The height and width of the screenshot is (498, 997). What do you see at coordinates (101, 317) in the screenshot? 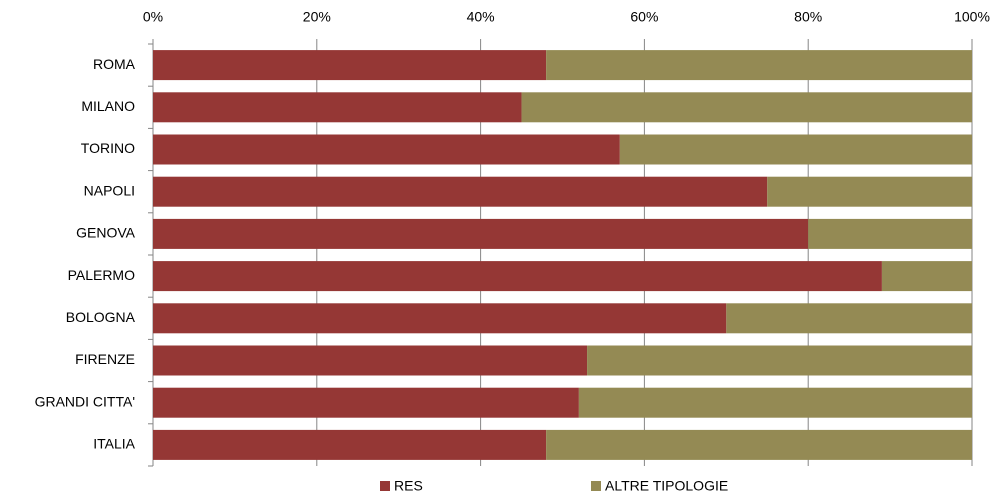
I see `y-tick-label: BOLOGNA` at bounding box center [101, 317].